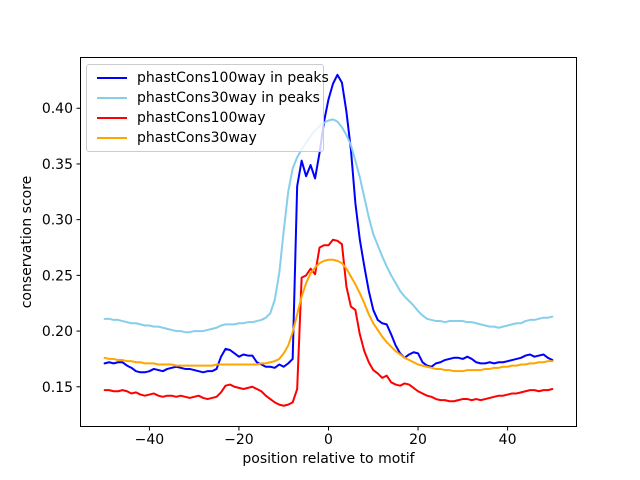  Describe the element at coordinates (112, 118) in the screenshot. I see `legend-swatch-phastcons100way` at that location.